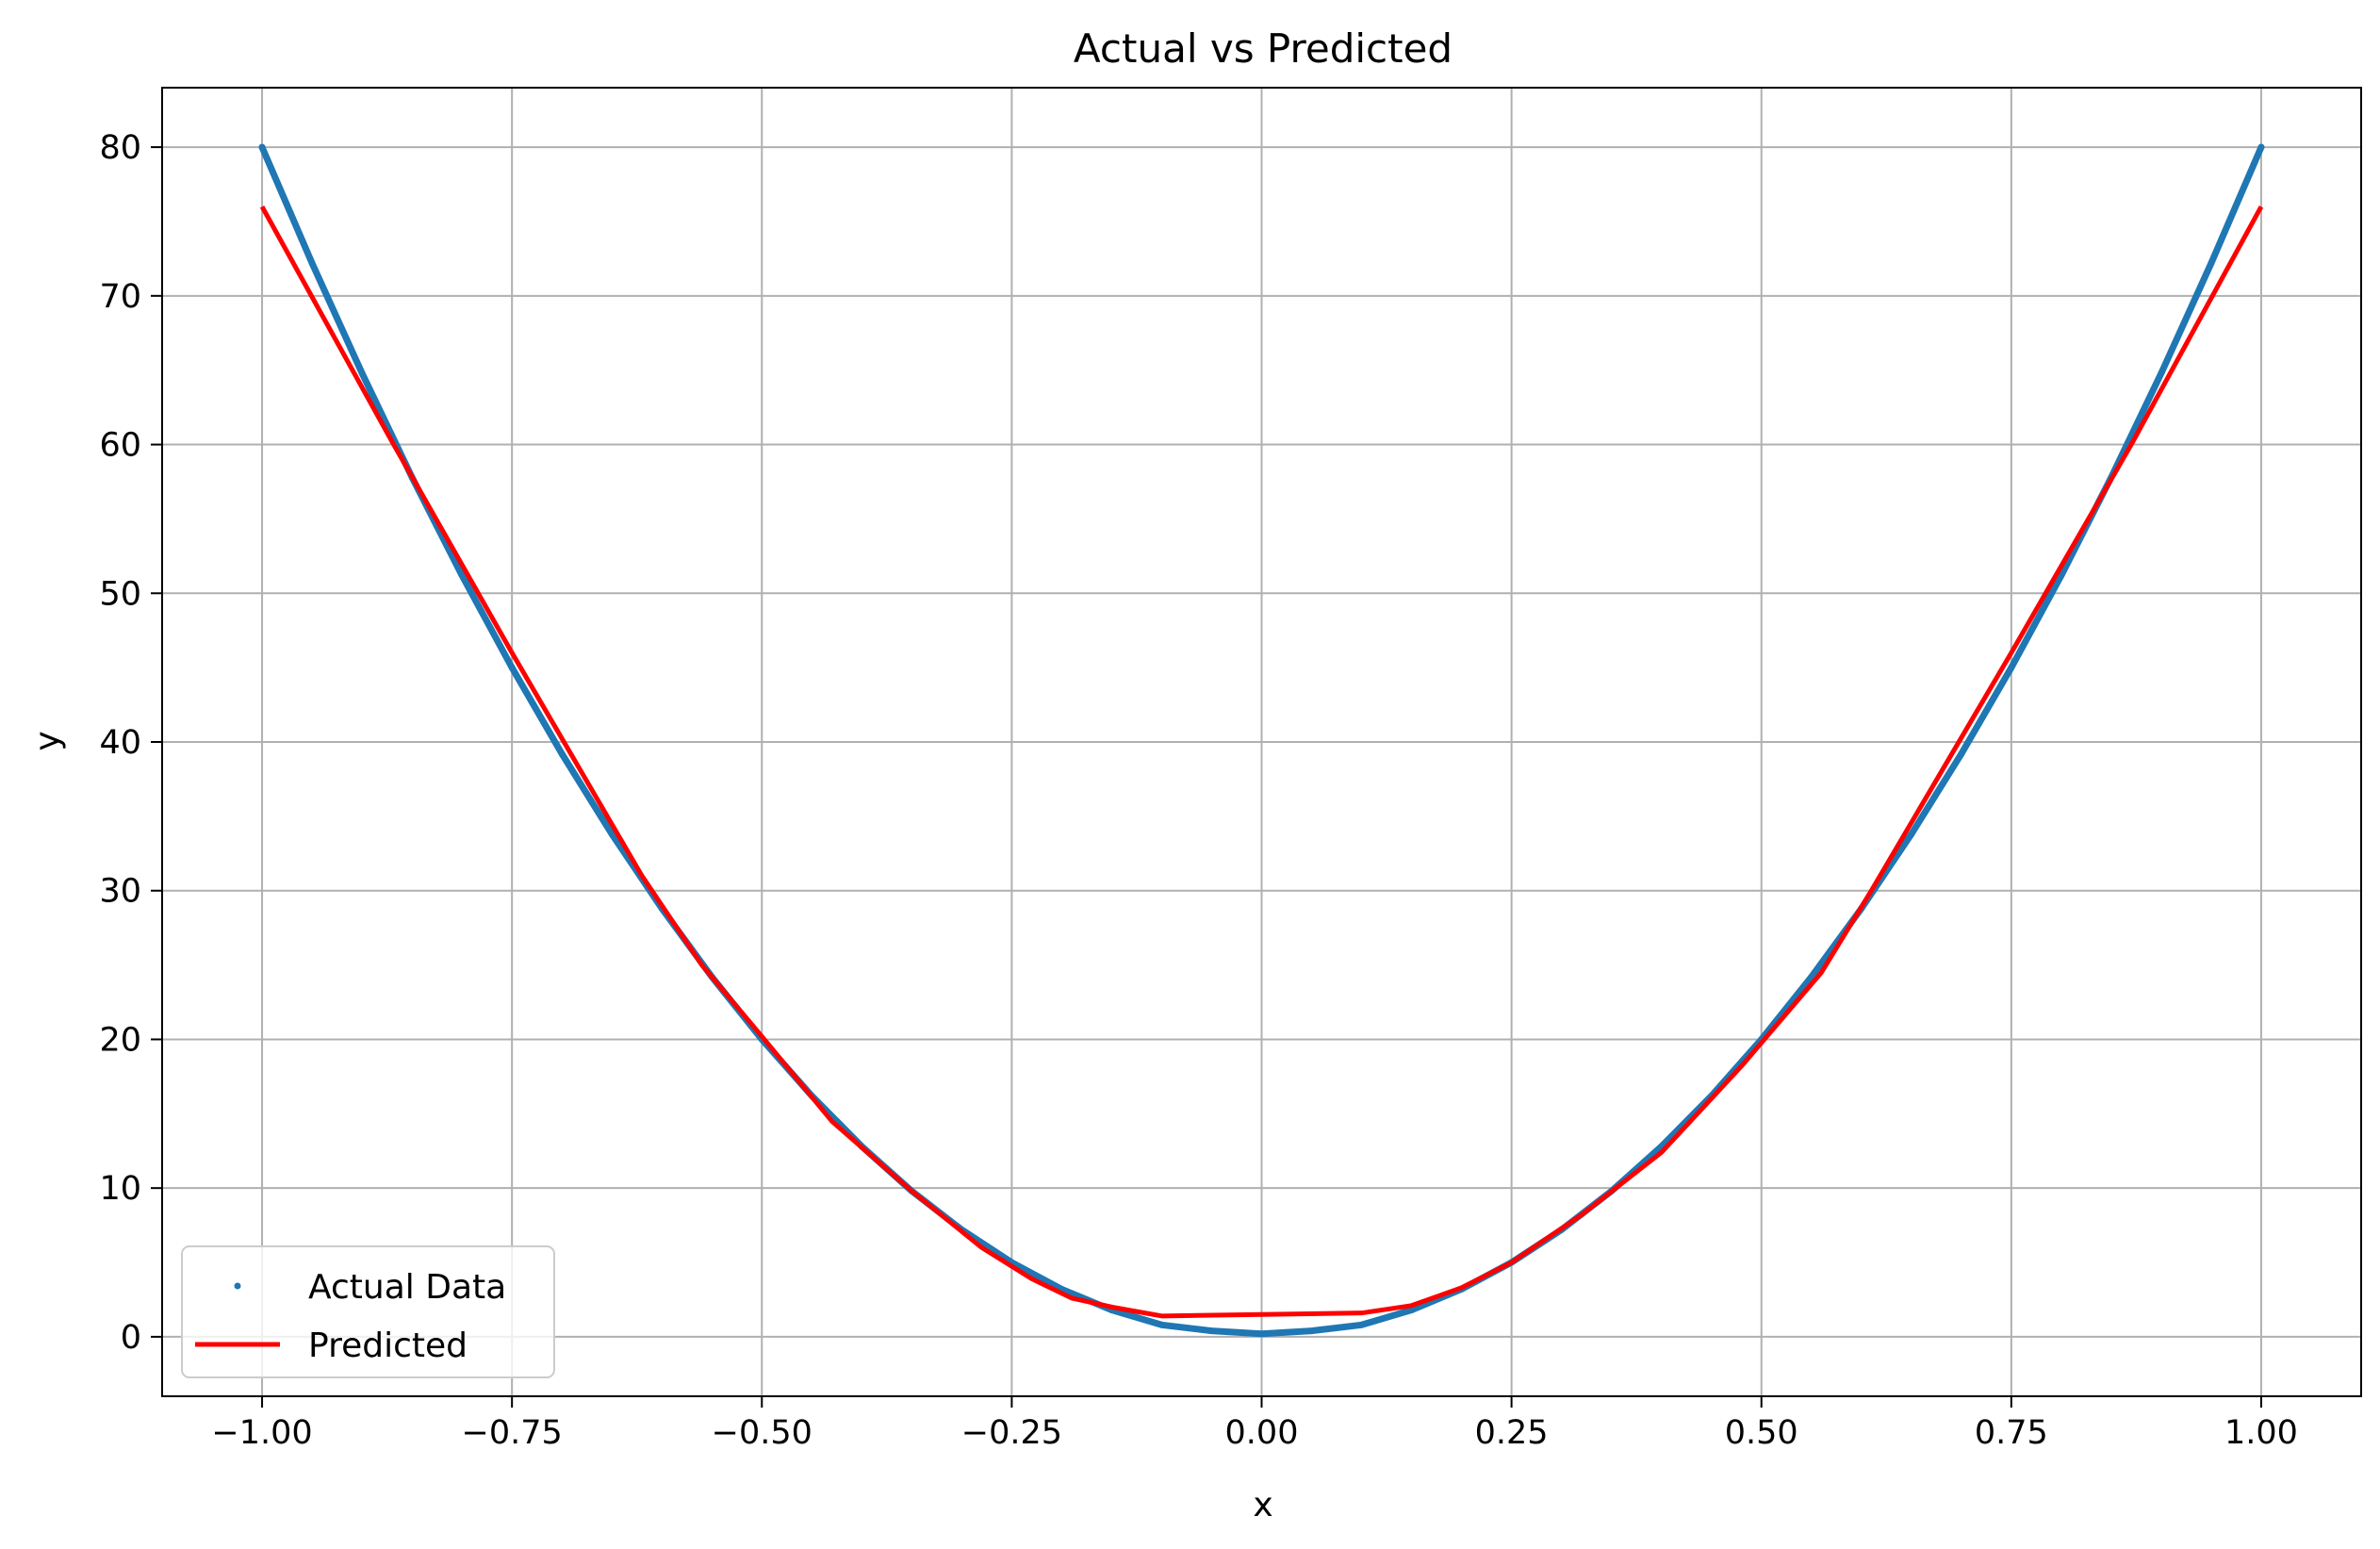 This screenshot has height=1549, width=2380. I want to click on x-tick-label: 0.75, so click(2011, 1433).